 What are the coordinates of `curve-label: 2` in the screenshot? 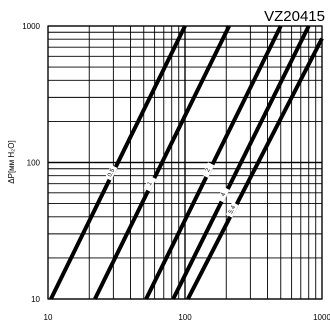 It's located at (208, 170).